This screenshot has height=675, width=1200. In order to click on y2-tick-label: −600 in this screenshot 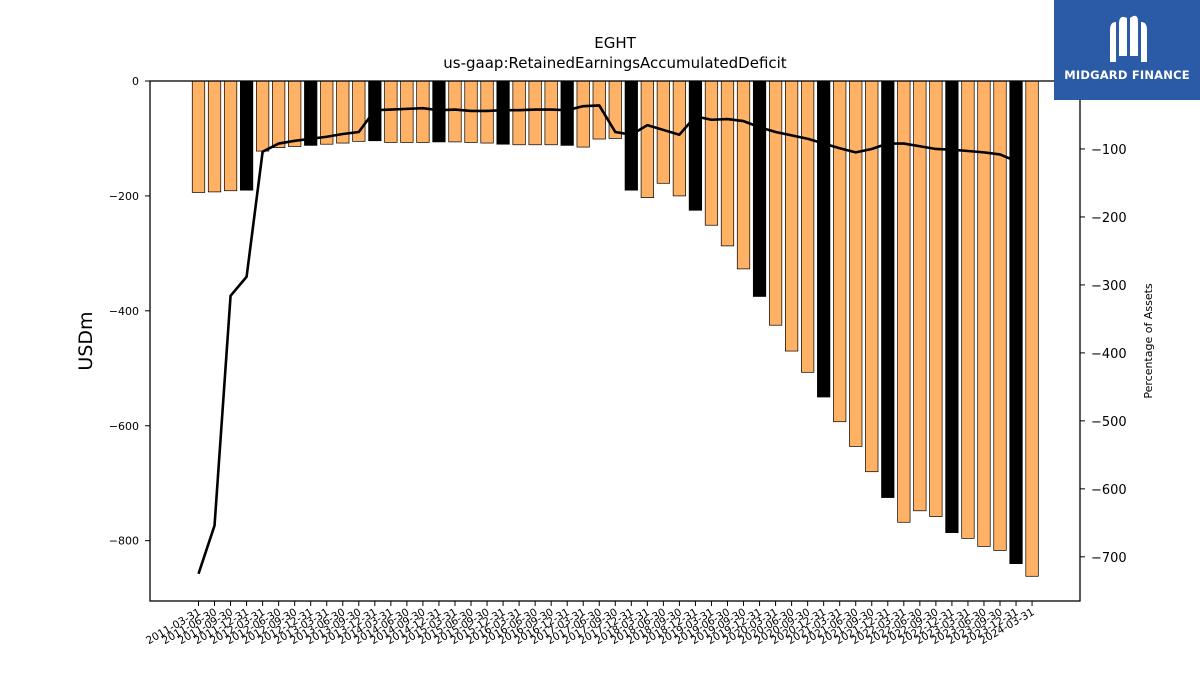, I will do `click(1109, 490)`.